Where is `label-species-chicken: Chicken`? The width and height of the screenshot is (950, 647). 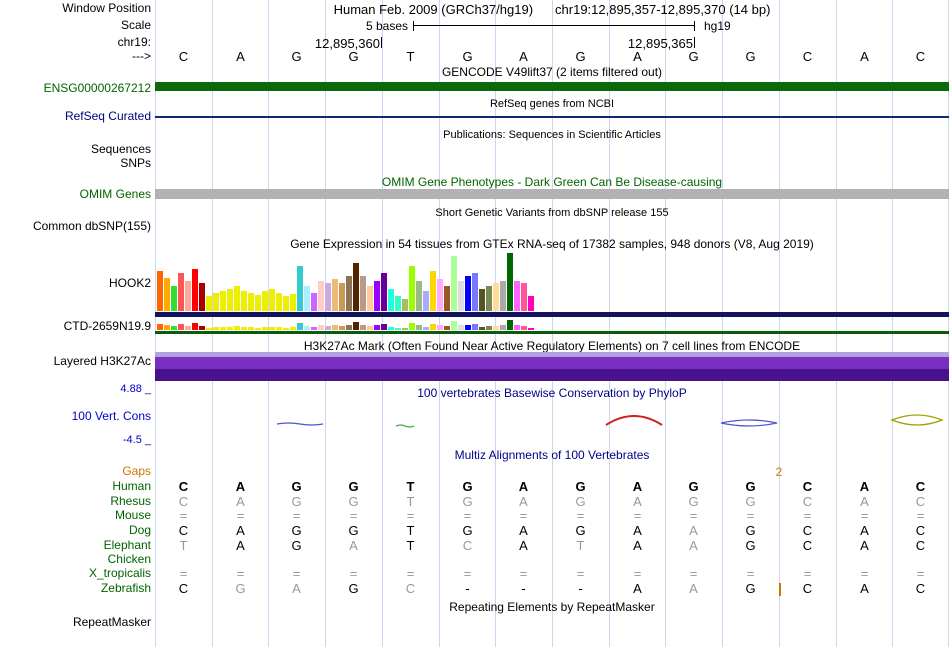
label-species-chicken: Chicken is located at coordinates (129, 559).